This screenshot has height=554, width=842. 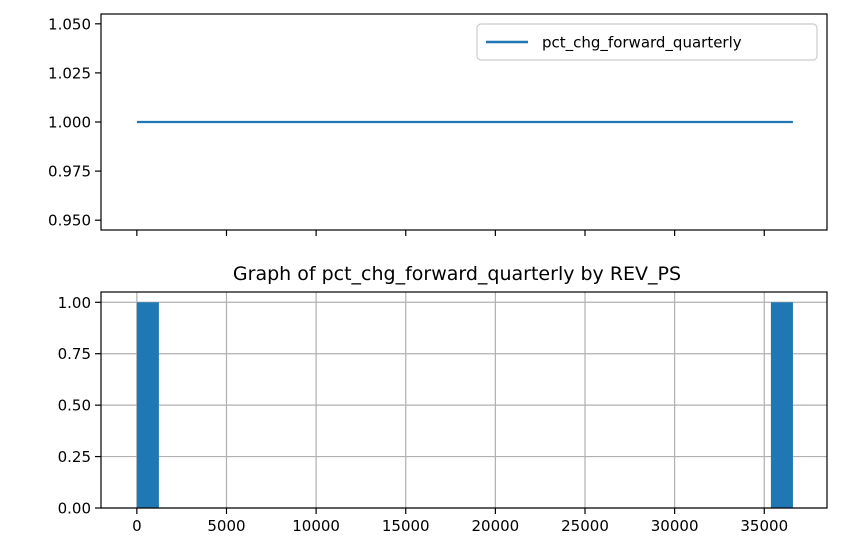 What do you see at coordinates (764, 526) in the screenshot?
I see `bottom-x-tick-label: 35000` at bounding box center [764, 526].